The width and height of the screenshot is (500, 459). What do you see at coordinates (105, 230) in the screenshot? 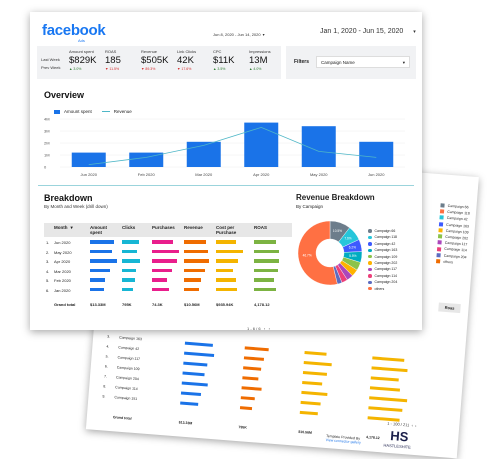
I see `column-header: Amount spent` at bounding box center [105, 230].